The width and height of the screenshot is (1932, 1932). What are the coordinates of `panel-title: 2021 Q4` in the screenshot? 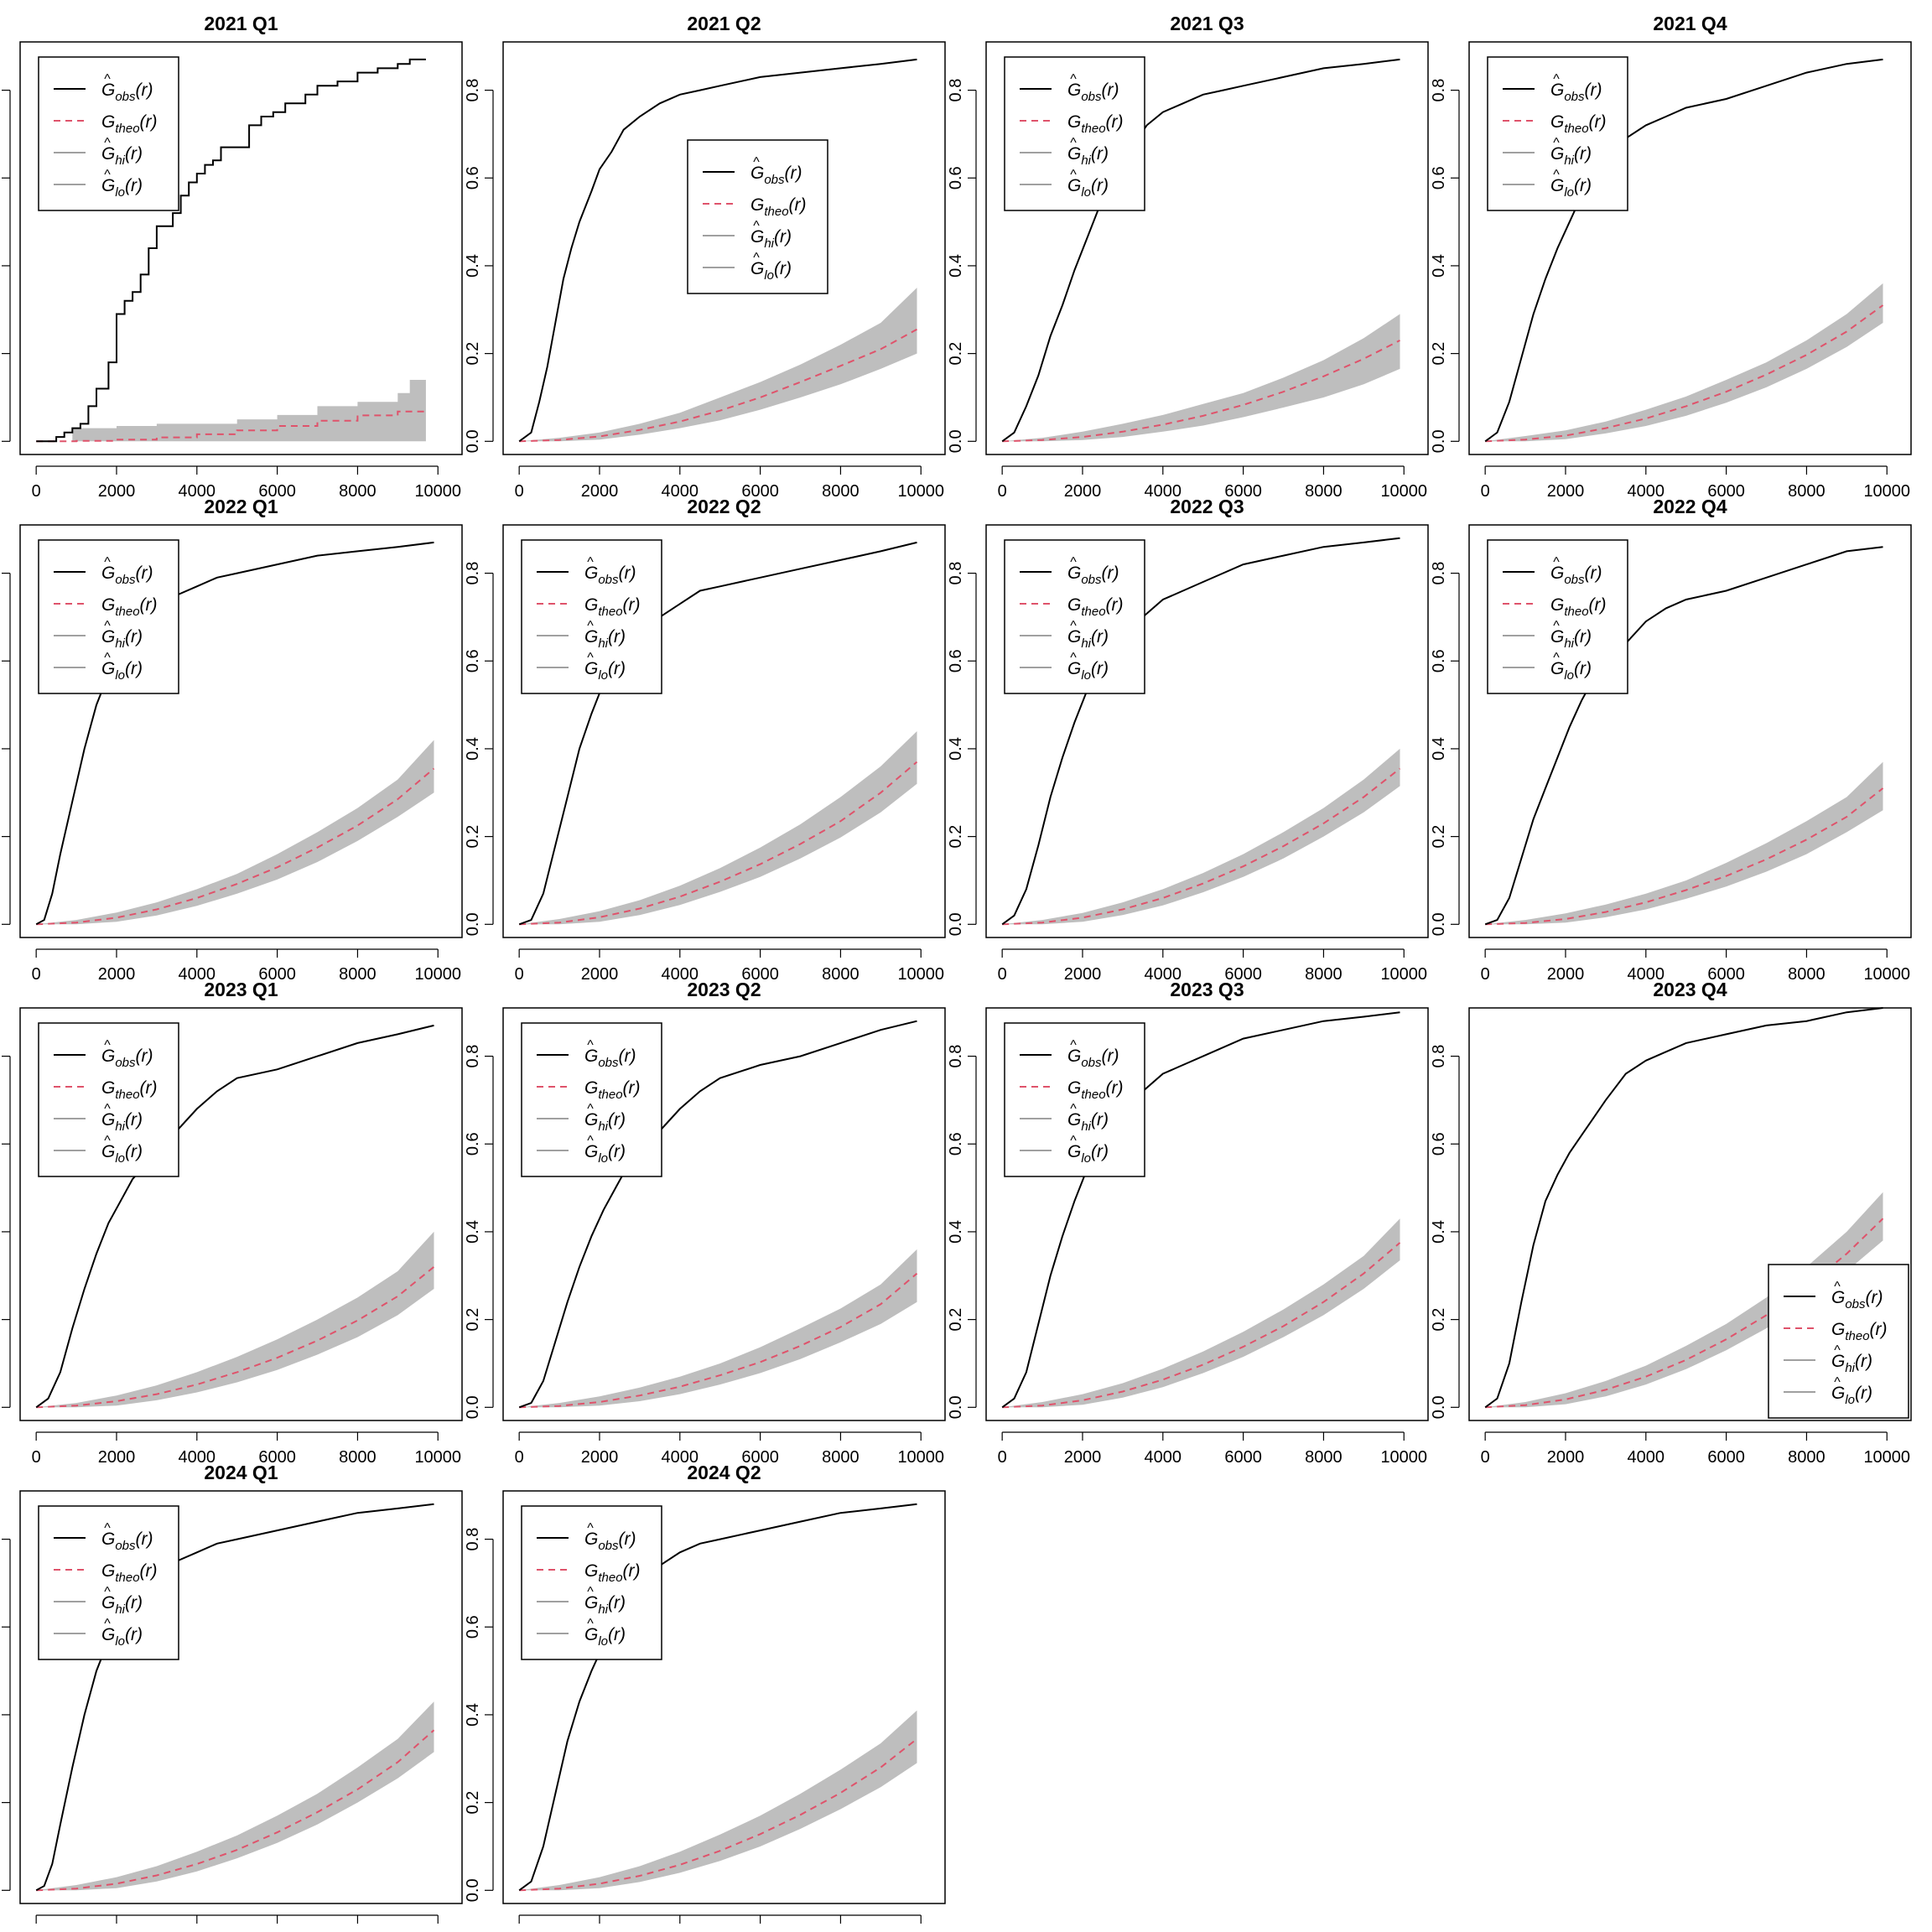 It's located at (1690, 23).